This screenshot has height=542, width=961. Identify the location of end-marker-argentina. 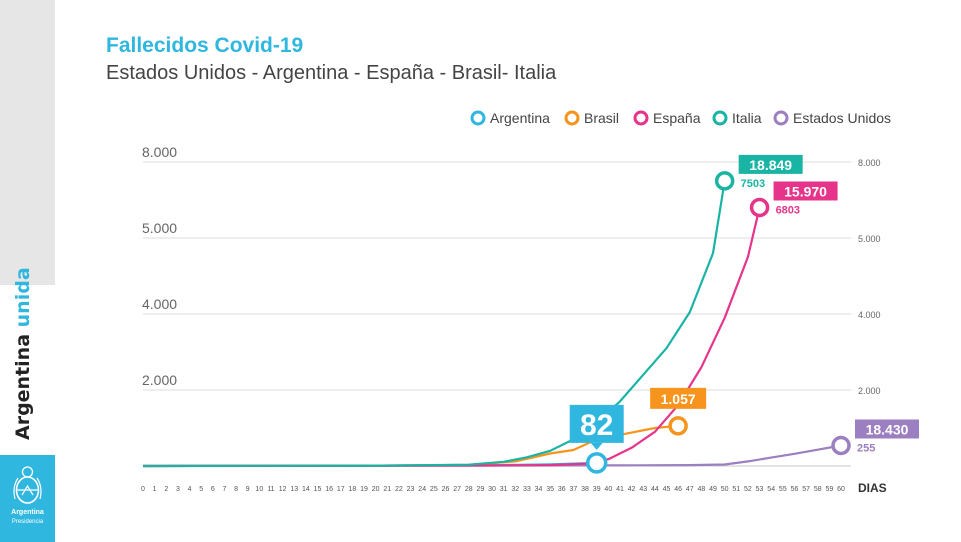
(596, 463).